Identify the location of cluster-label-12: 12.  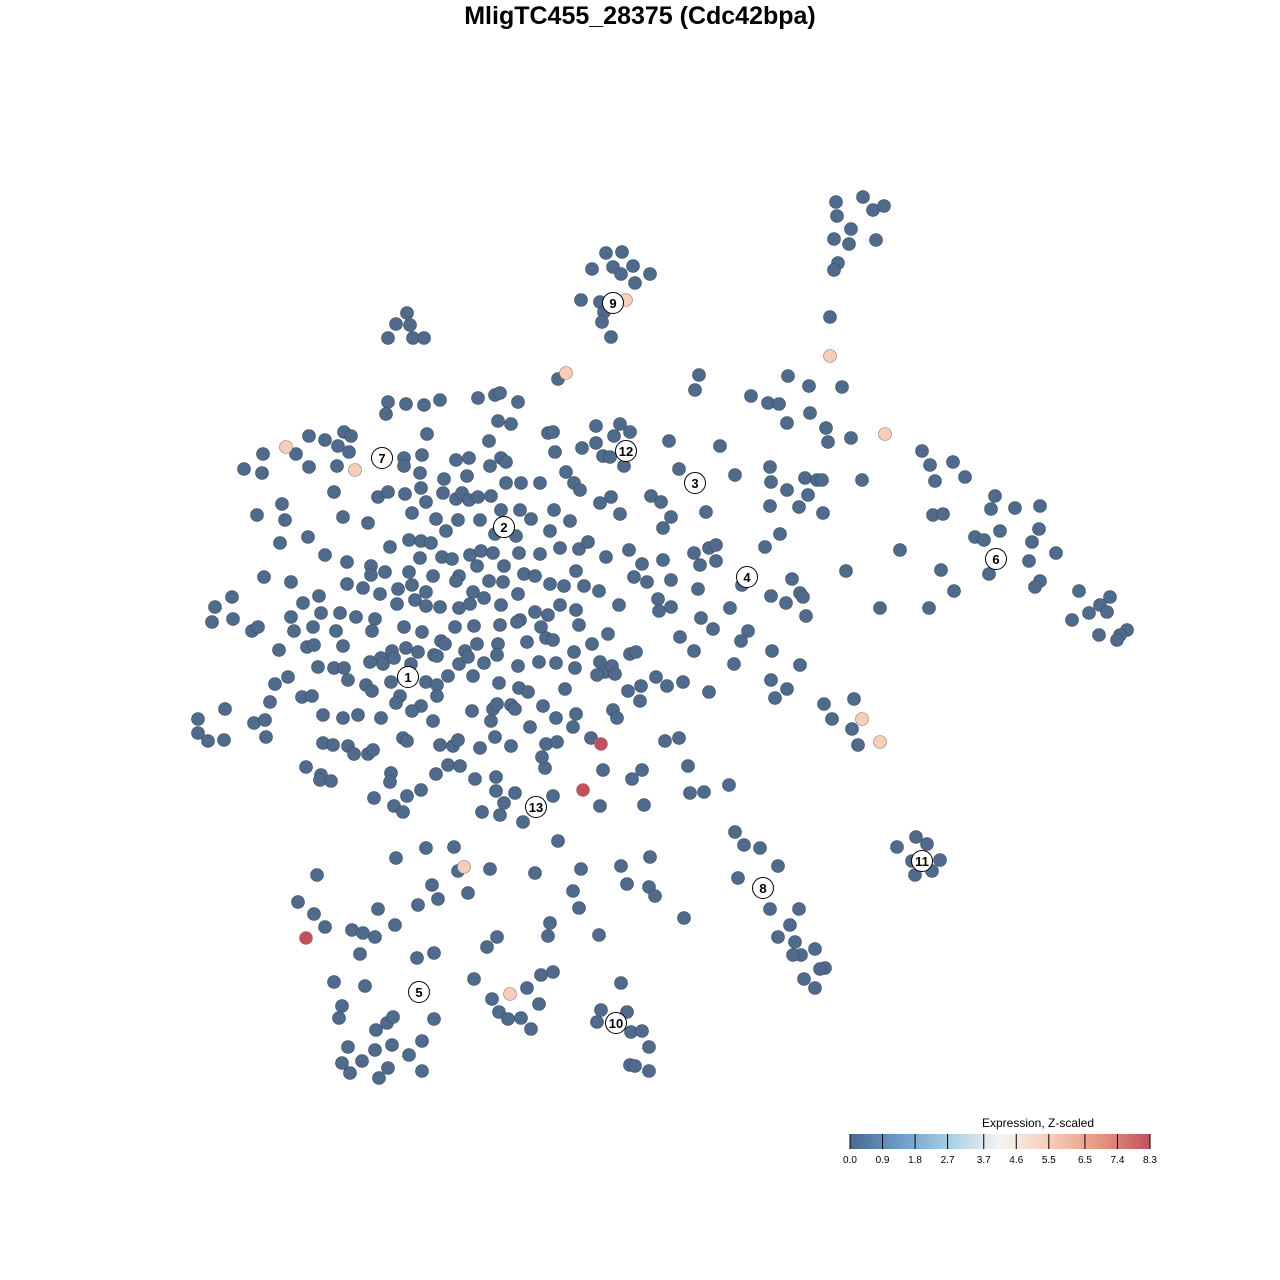
(626, 451).